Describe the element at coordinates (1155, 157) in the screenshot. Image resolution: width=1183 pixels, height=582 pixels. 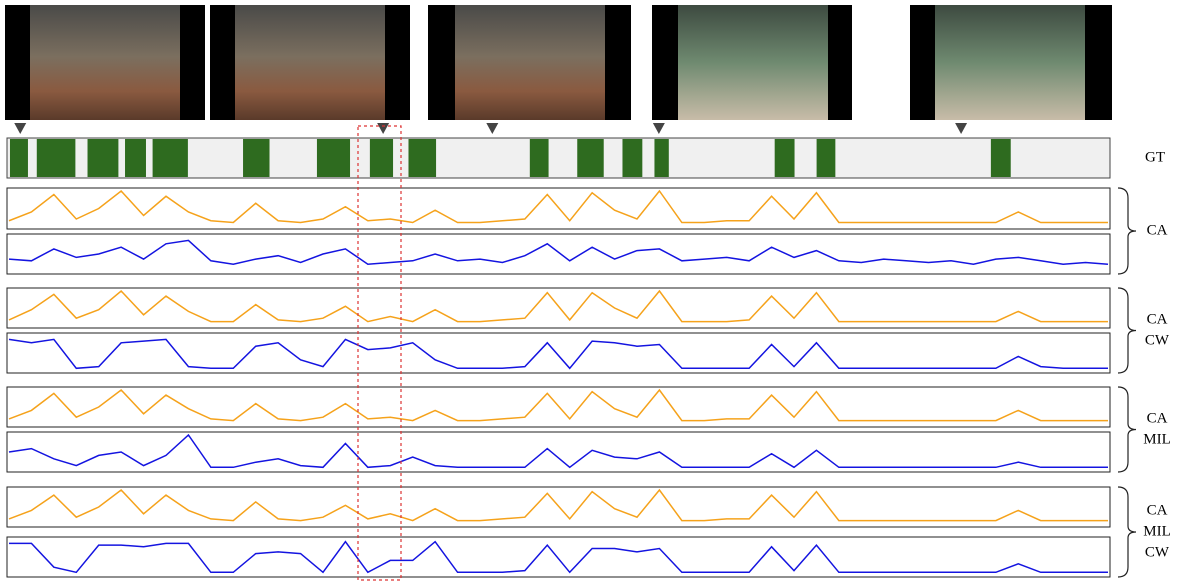
I see `gt-label: GT` at that location.